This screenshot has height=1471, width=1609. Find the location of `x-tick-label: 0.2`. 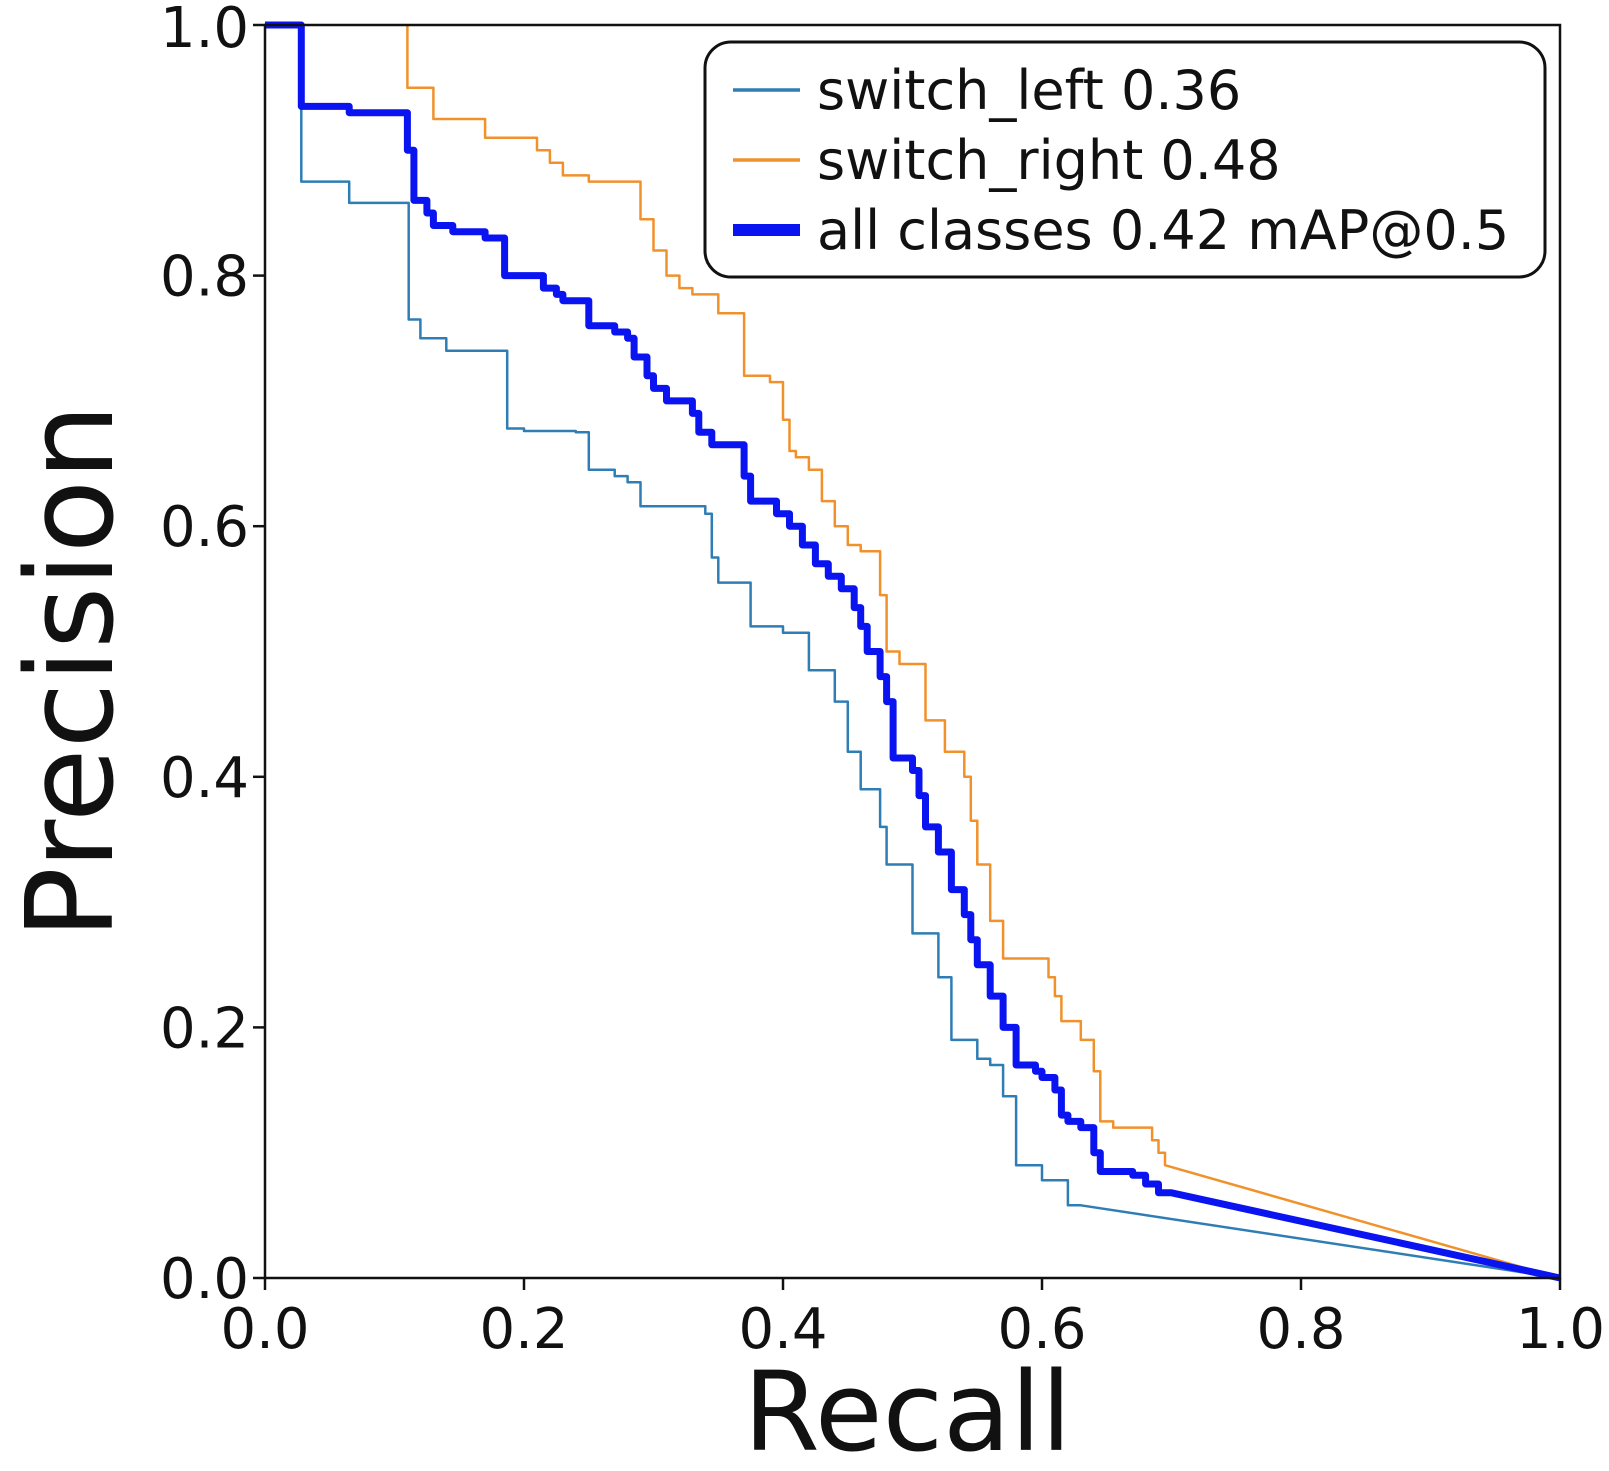

x-tick-label: 0.2 is located at coordinates (523, 1329).